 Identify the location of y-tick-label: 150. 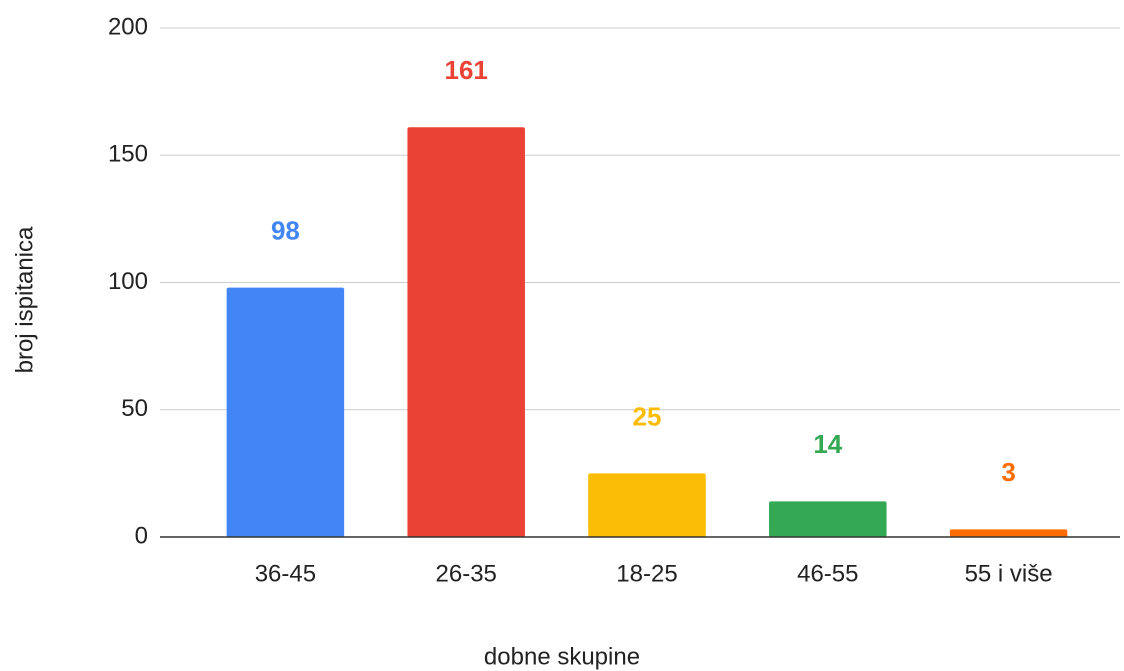
(128, 154).